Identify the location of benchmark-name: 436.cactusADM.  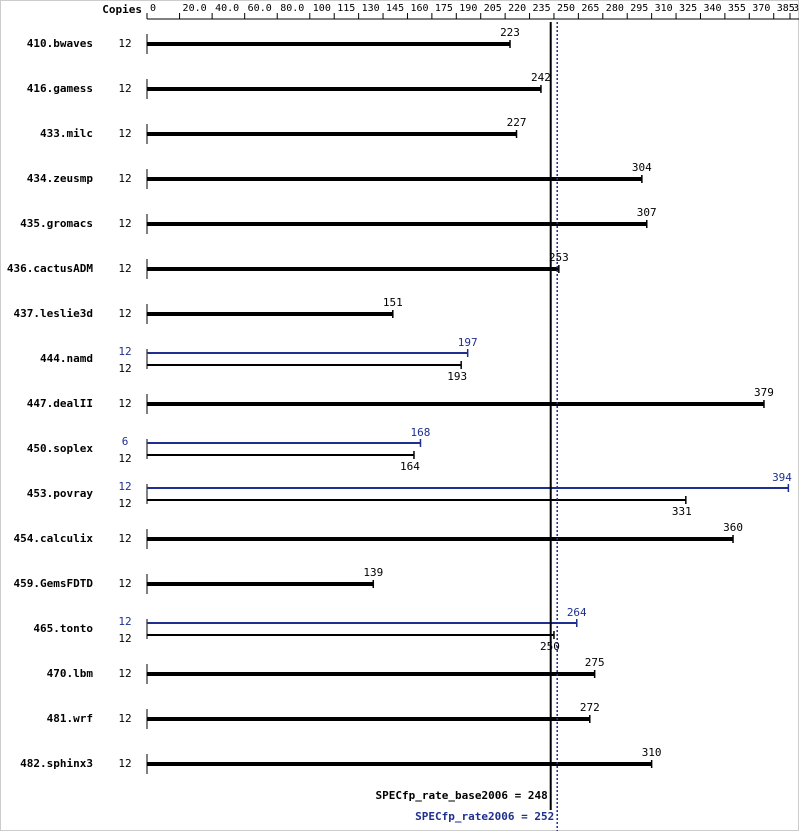
(50, 268).